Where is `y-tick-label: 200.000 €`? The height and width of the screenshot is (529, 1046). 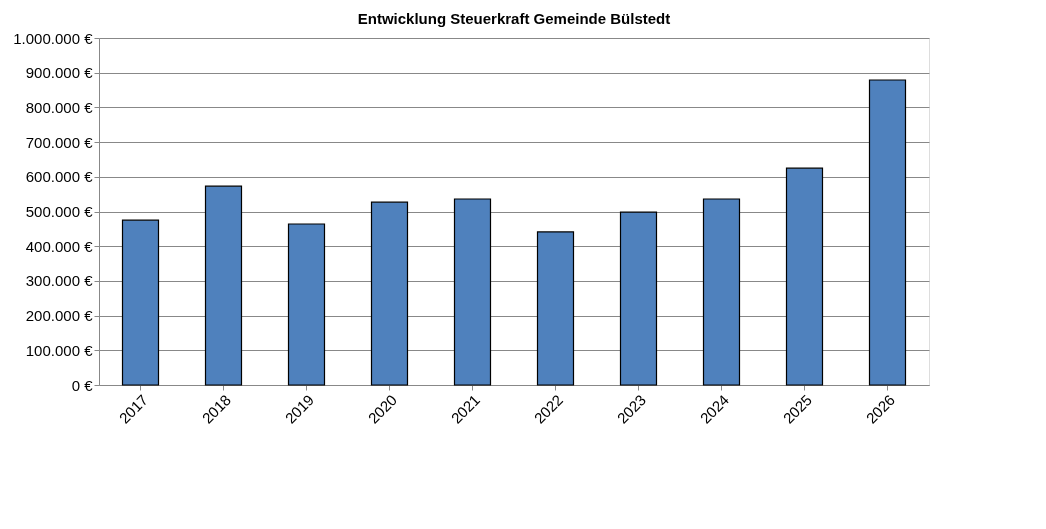
y-tick-label: 200.000 € is located at coordinates (59, 316).